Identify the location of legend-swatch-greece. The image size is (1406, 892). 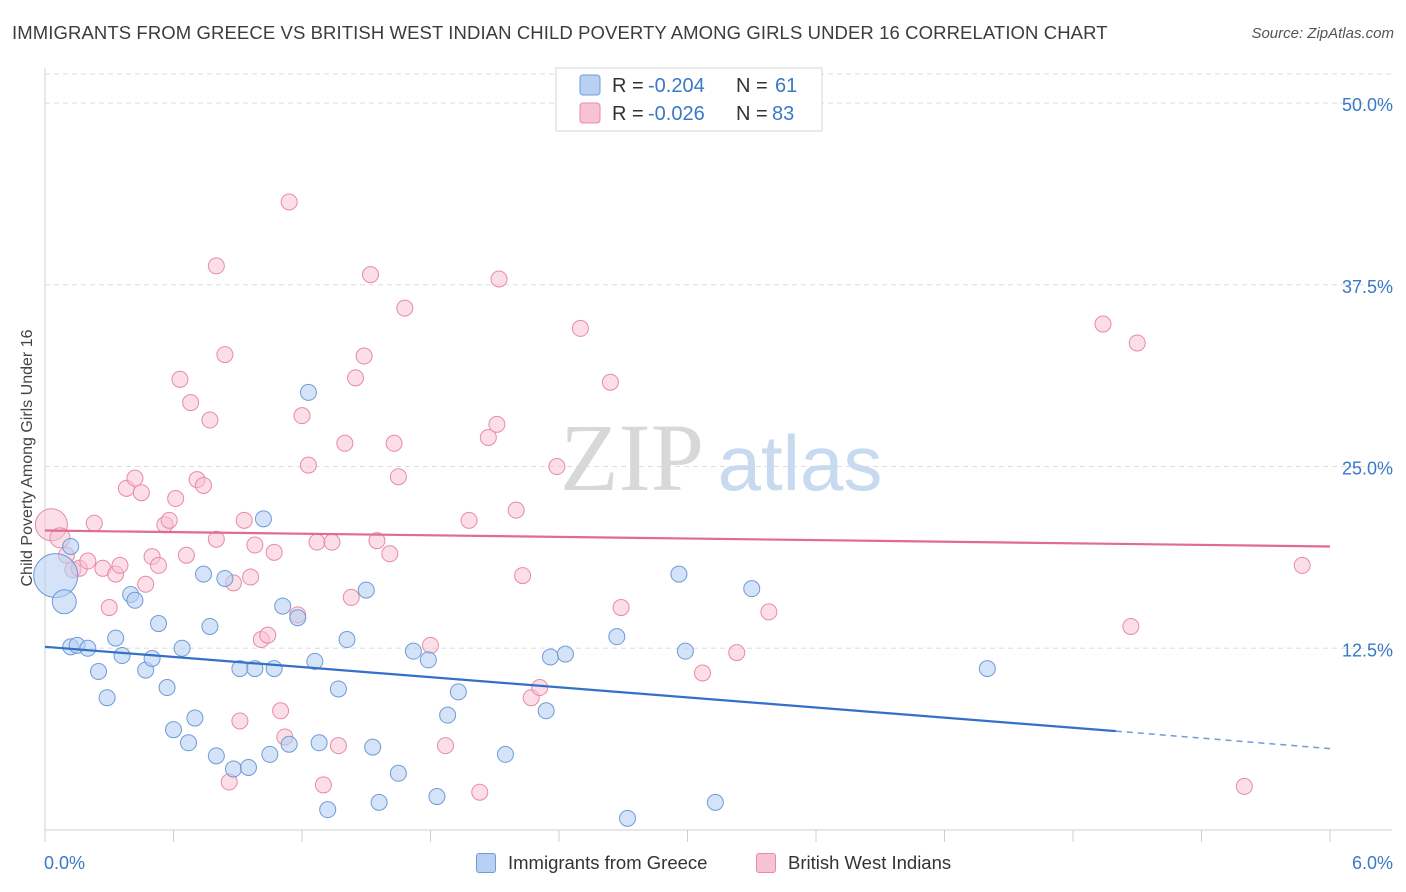
(590, 85).